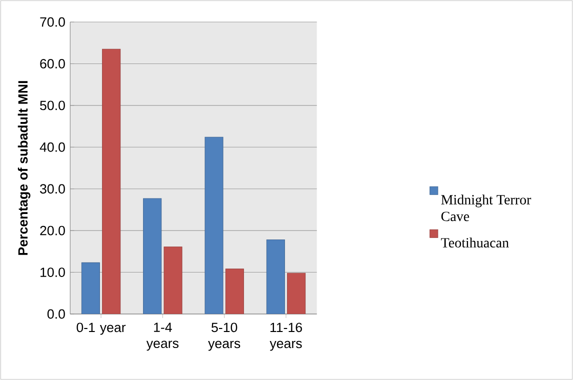  Describe the element at coordinates (52, 105) in the screenshot. I see `y-tick-label: 50.0` at that location.